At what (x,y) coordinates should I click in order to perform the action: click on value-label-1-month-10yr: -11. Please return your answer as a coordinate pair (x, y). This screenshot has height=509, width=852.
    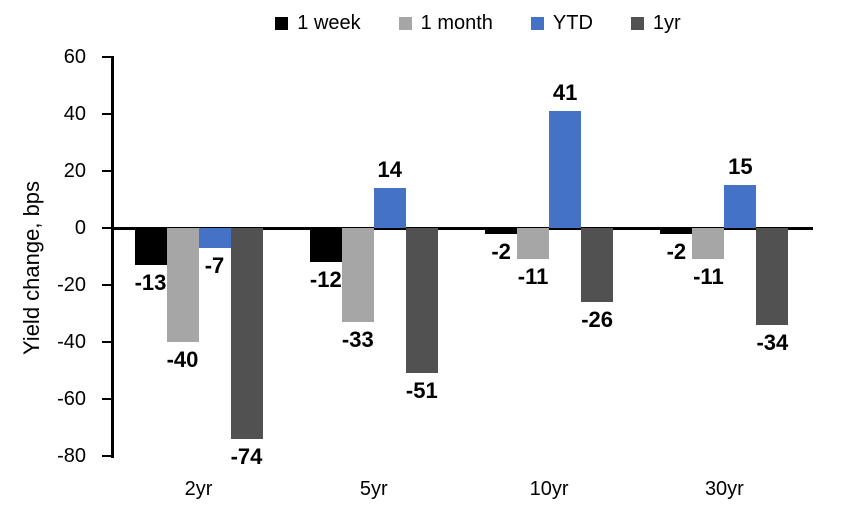
    Looking at the image, I should click on (533, 277).